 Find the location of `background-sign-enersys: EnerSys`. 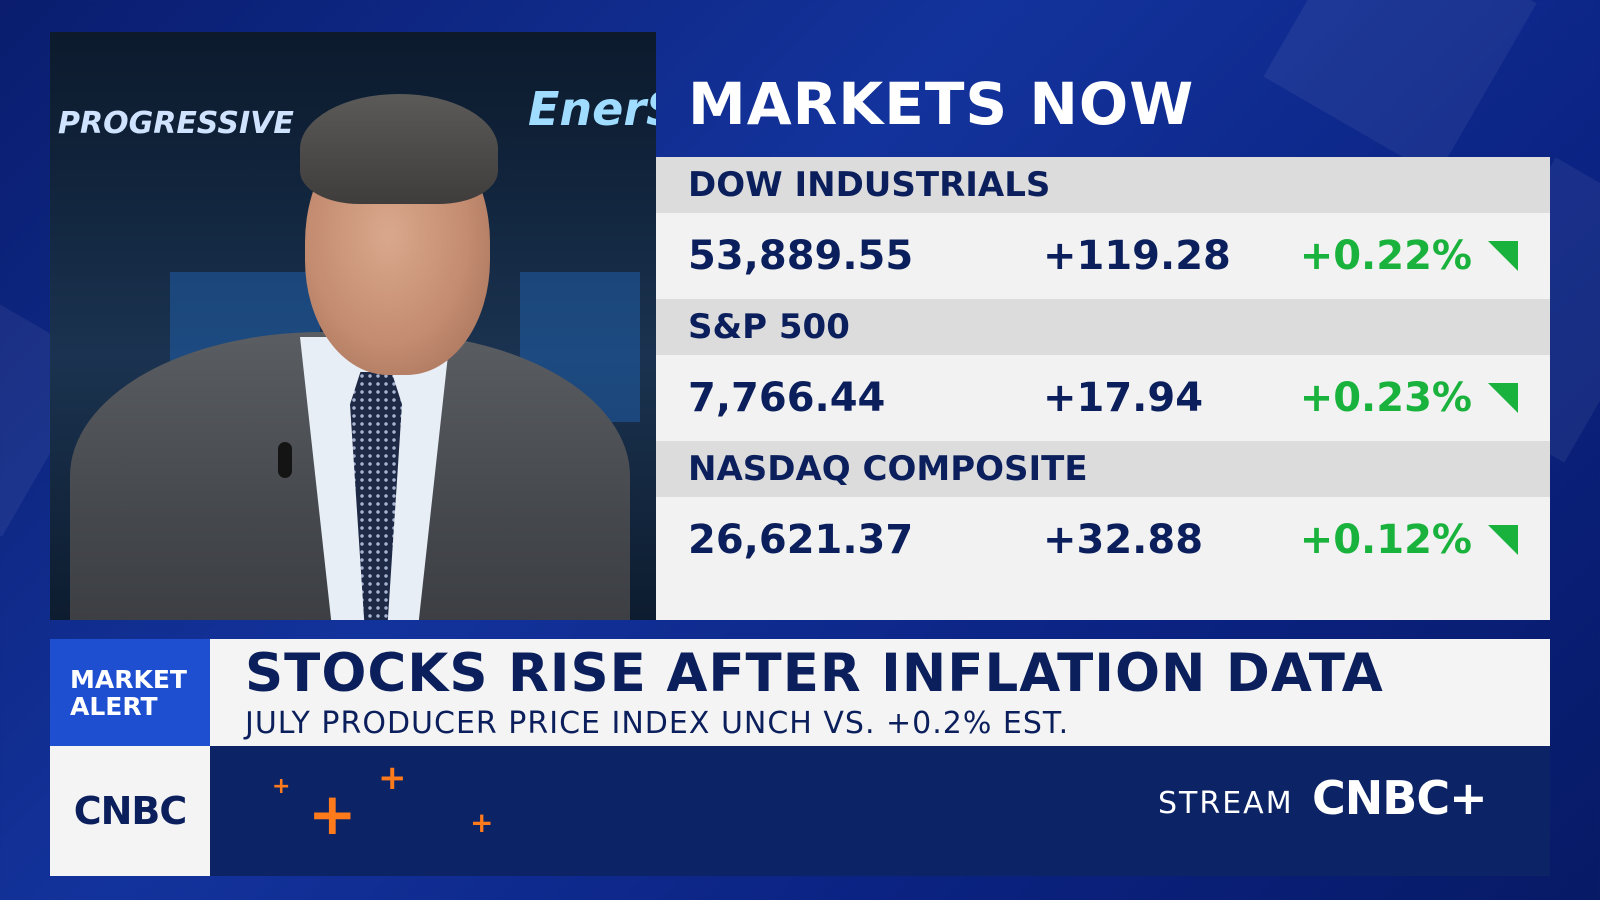

background-sign-enersys: EnerSys is located at coordinates (592, 109).